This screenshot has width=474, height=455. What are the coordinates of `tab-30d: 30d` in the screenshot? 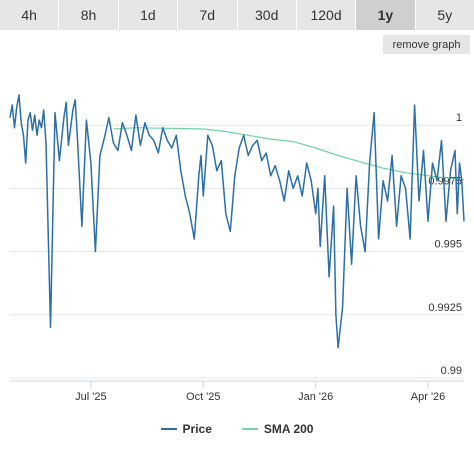 It's located at (267, 15).